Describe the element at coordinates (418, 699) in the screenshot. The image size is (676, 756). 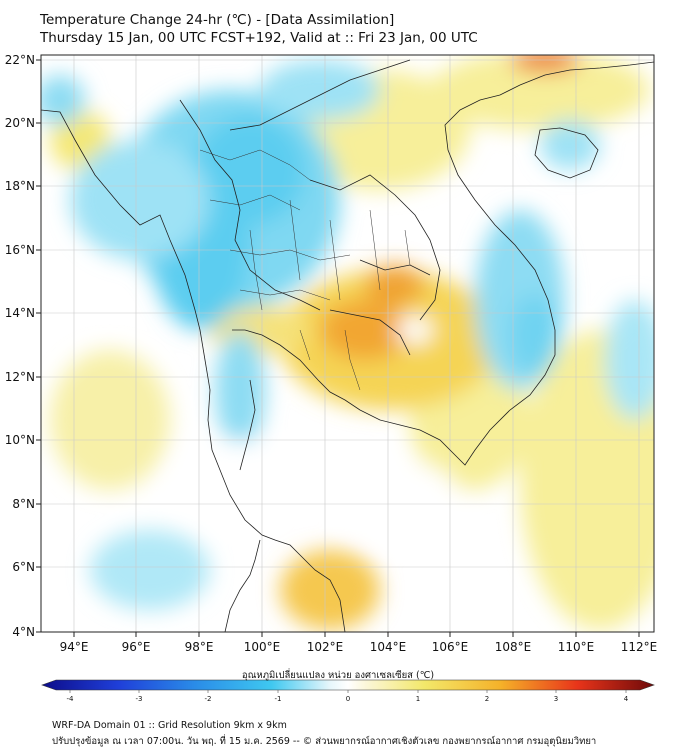
I see `colorbar-tick: 1` at that location.